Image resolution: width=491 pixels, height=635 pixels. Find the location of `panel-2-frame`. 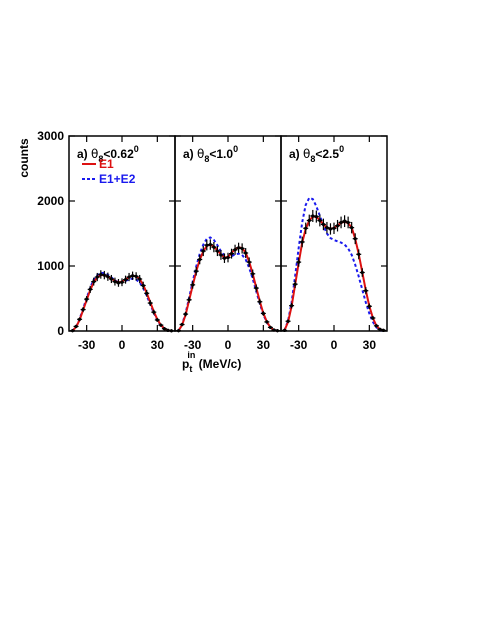

panel-2-frame is located at coordinates (228, 233).